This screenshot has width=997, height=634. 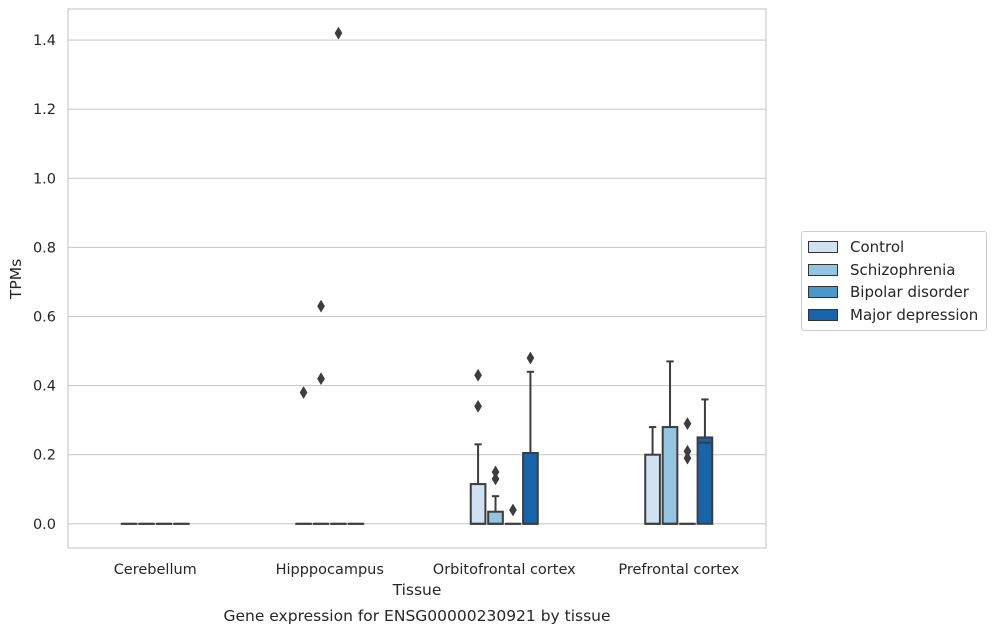 What do you see at coordinates (44, 318) in the screenshot?
I see `y-tick-label: 0.6` at bounding box center [44, 318].